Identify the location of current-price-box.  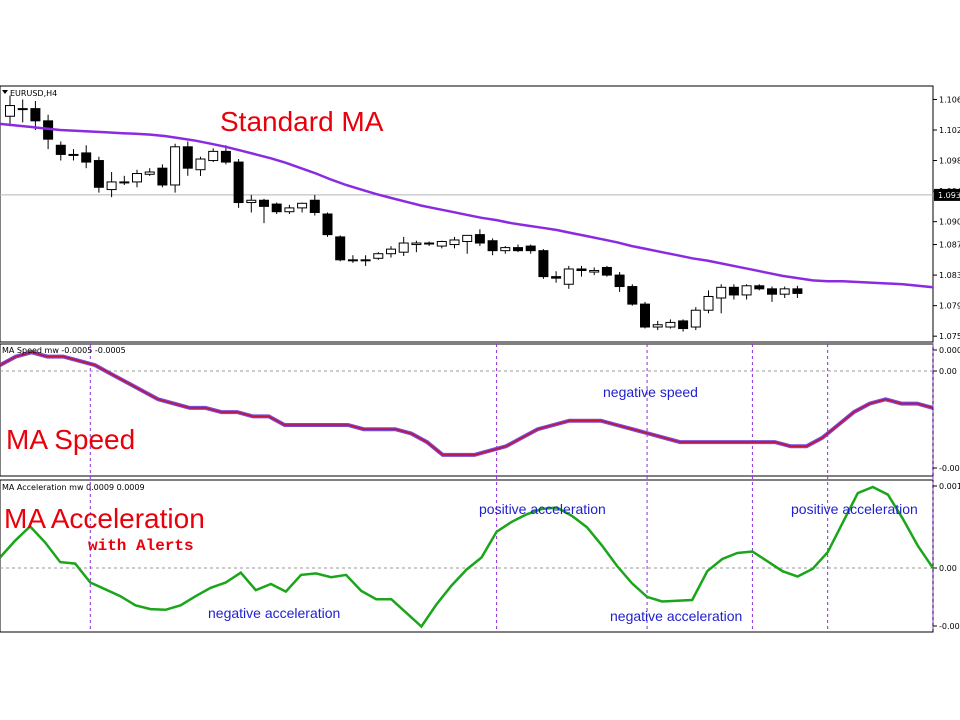
(947, 194).